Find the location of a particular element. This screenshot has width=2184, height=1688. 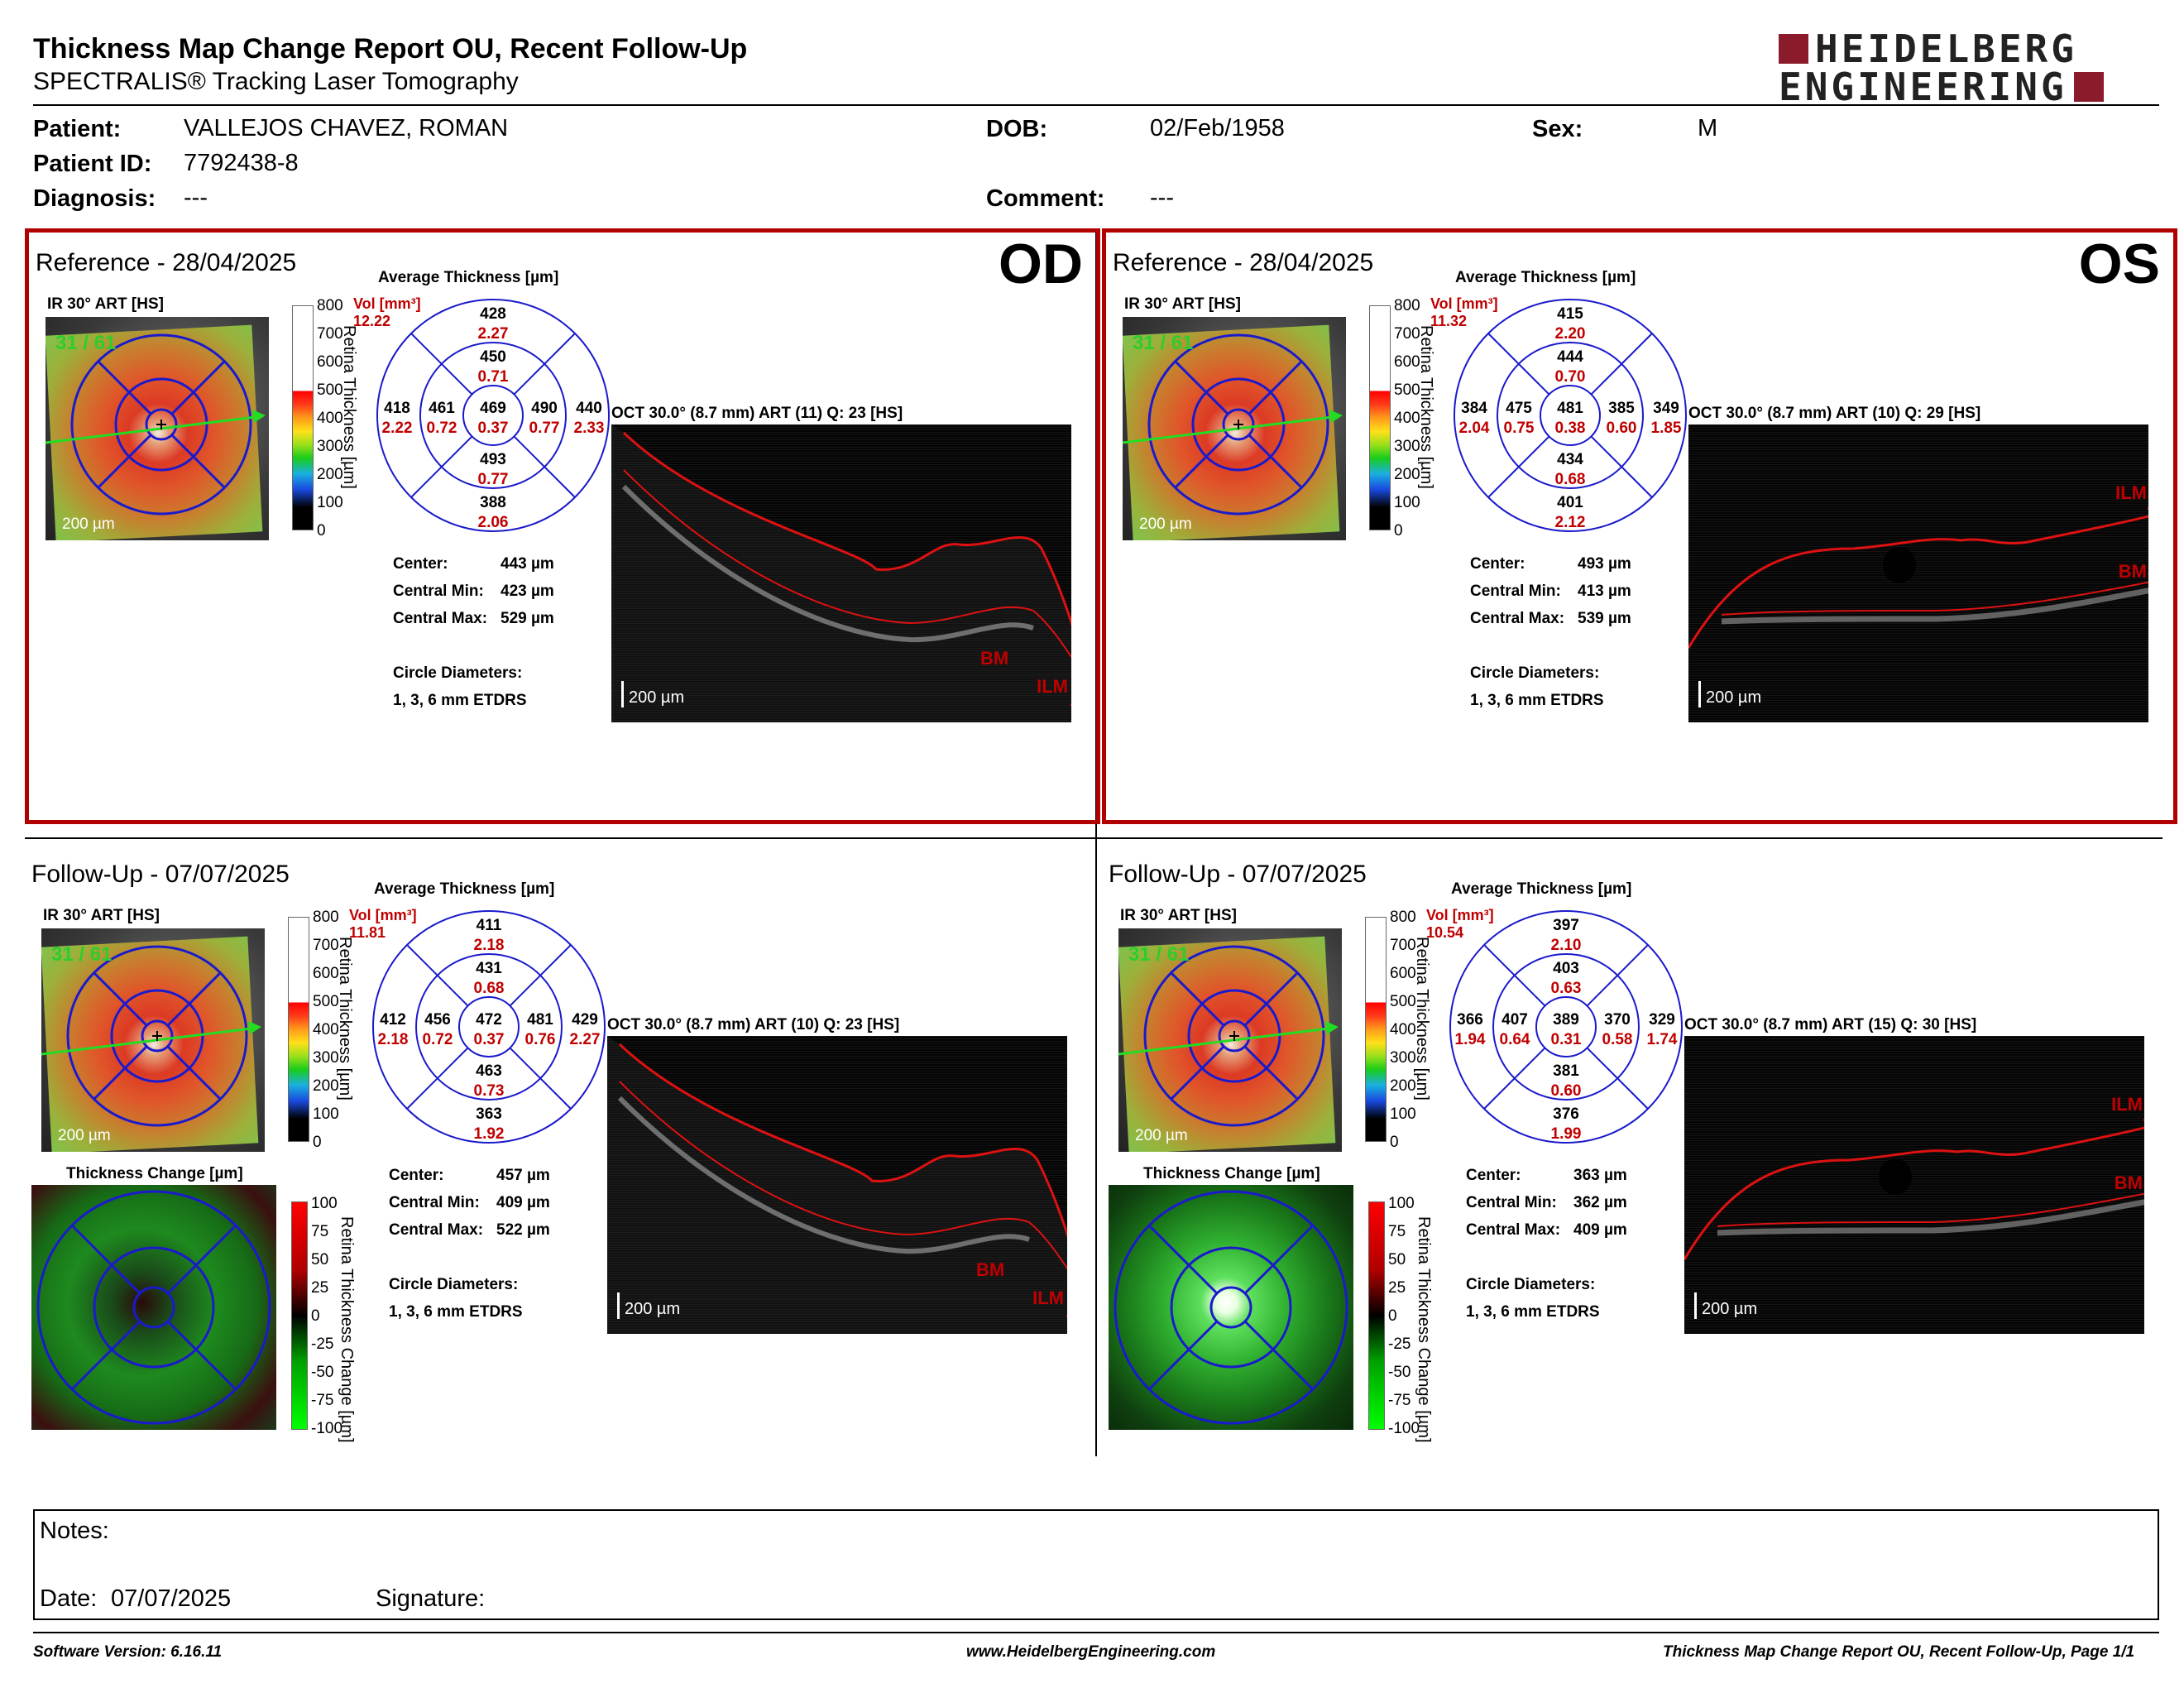

comment-value: --- is located at coordinates (1162, 198).